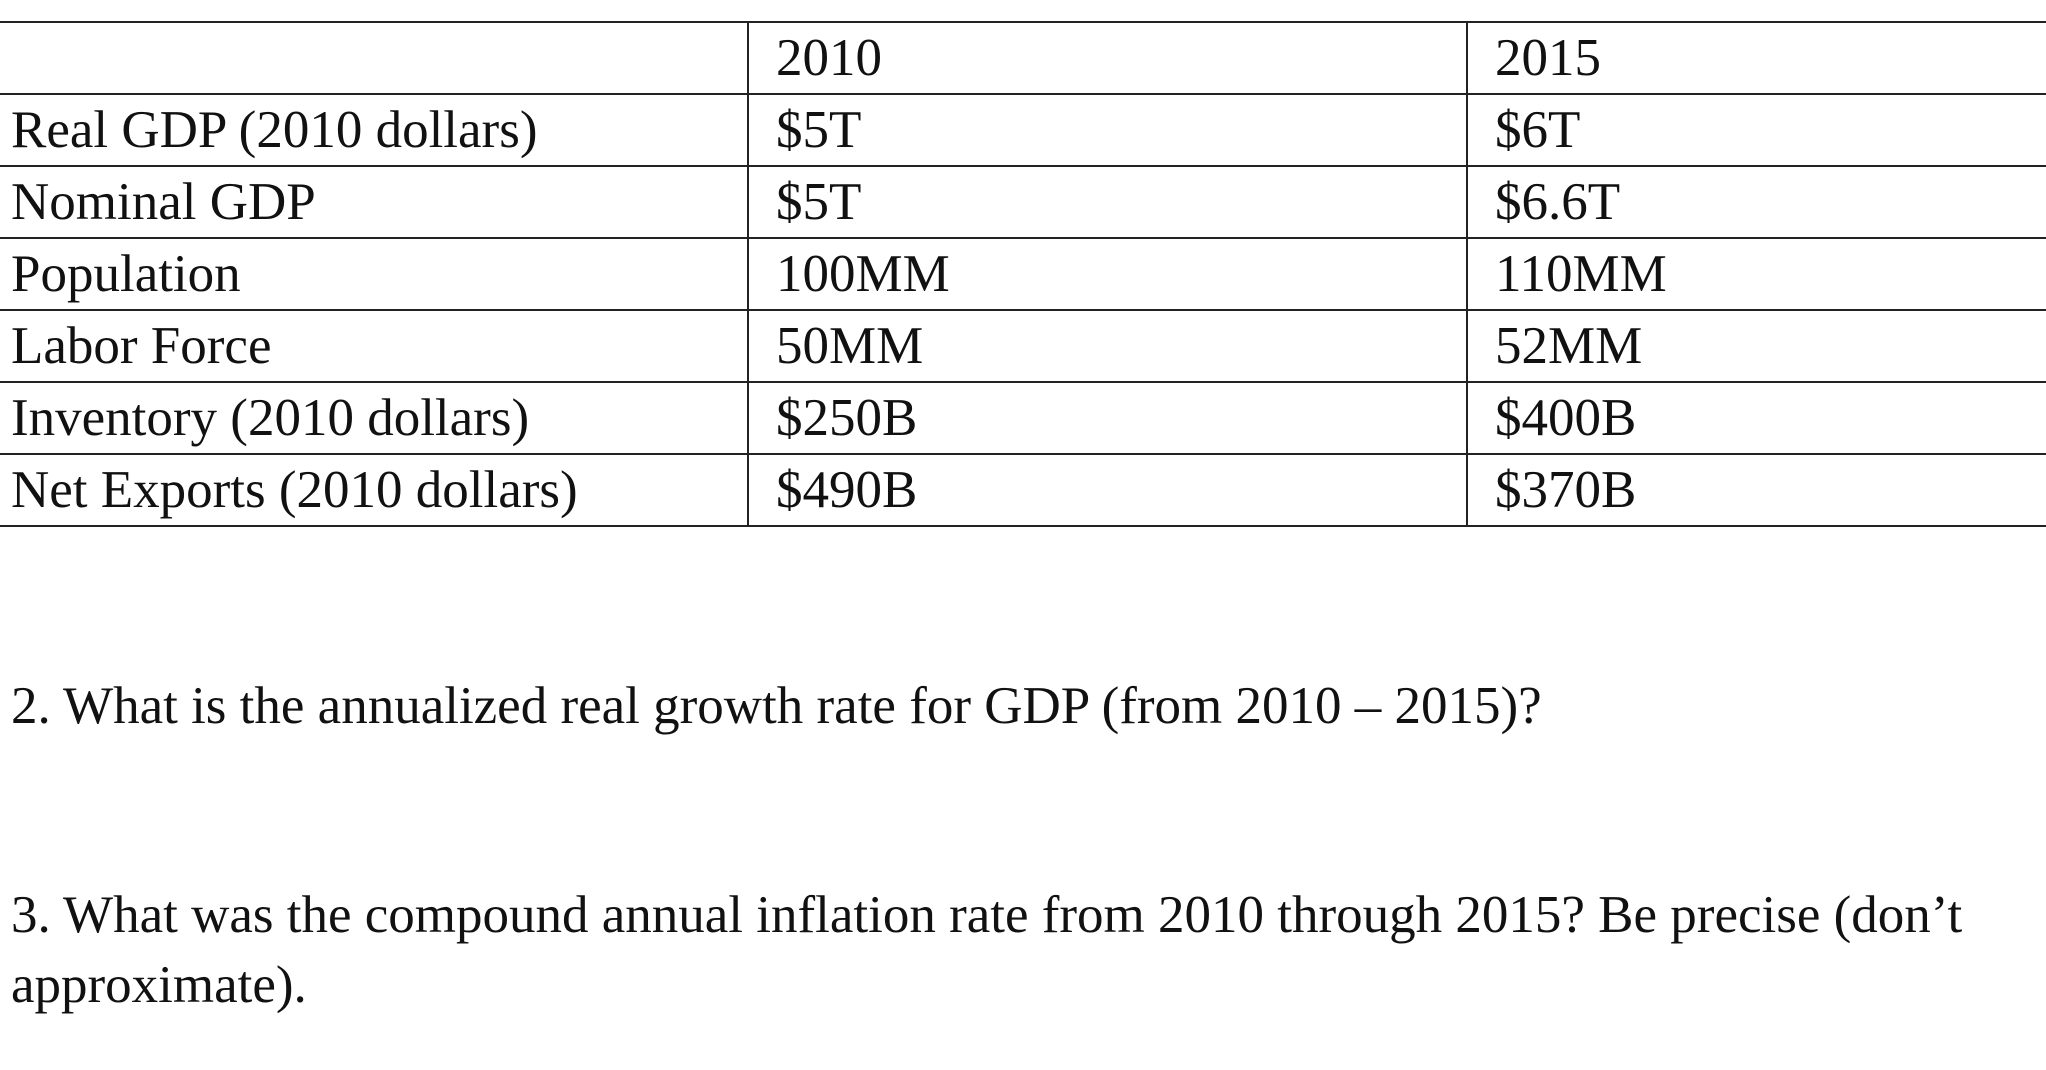 The height and width of the screenshot is (1070, 2046). What do you see at coordinates (374, 202) in the screenshot?
I see `row-label-cell: Nominal GDP` at bounding box center [374, 202].